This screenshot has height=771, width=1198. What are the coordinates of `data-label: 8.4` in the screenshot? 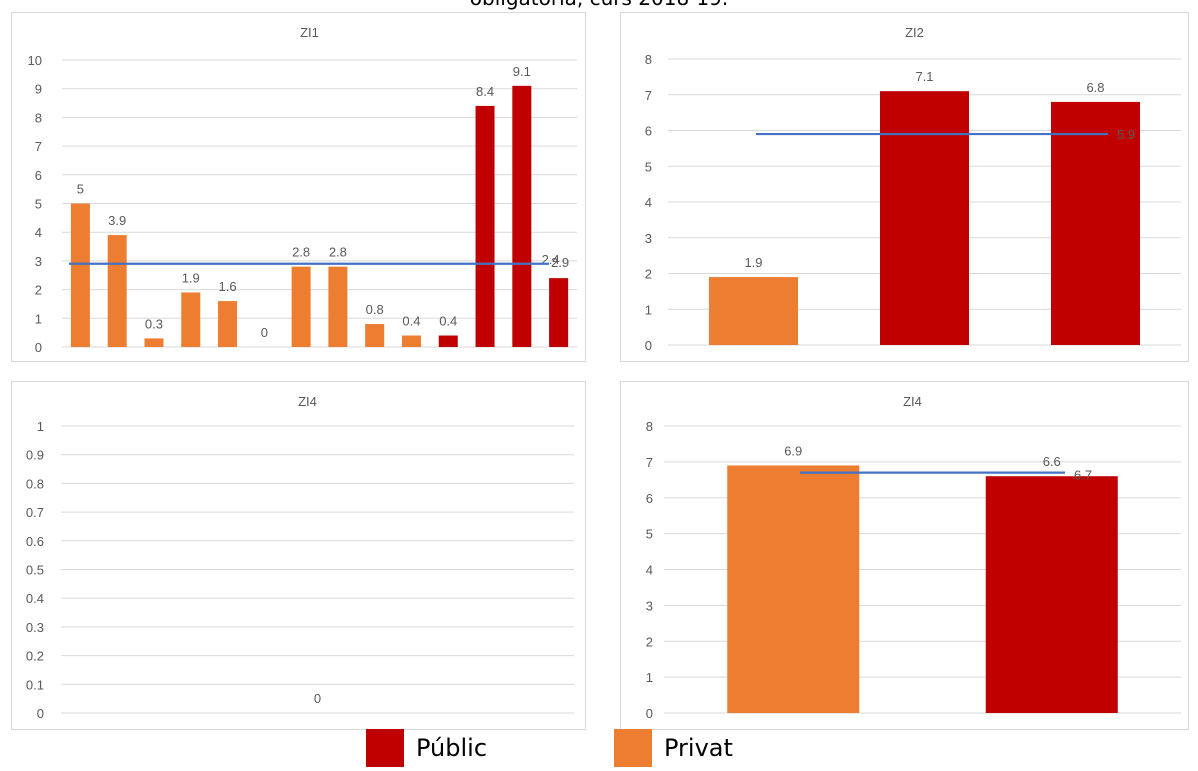 It's located at (485, 91).